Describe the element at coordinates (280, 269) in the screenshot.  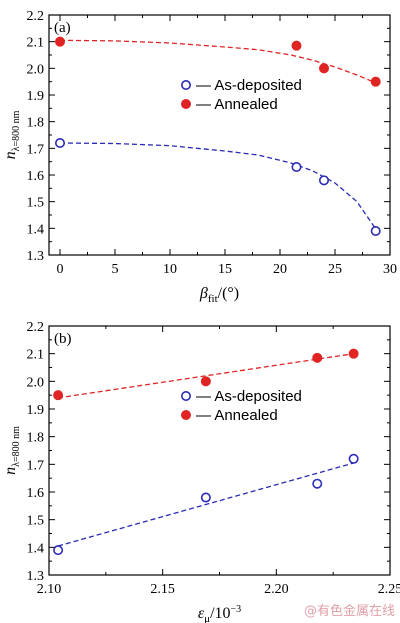
I see `x-tick-label: 20` at that location.